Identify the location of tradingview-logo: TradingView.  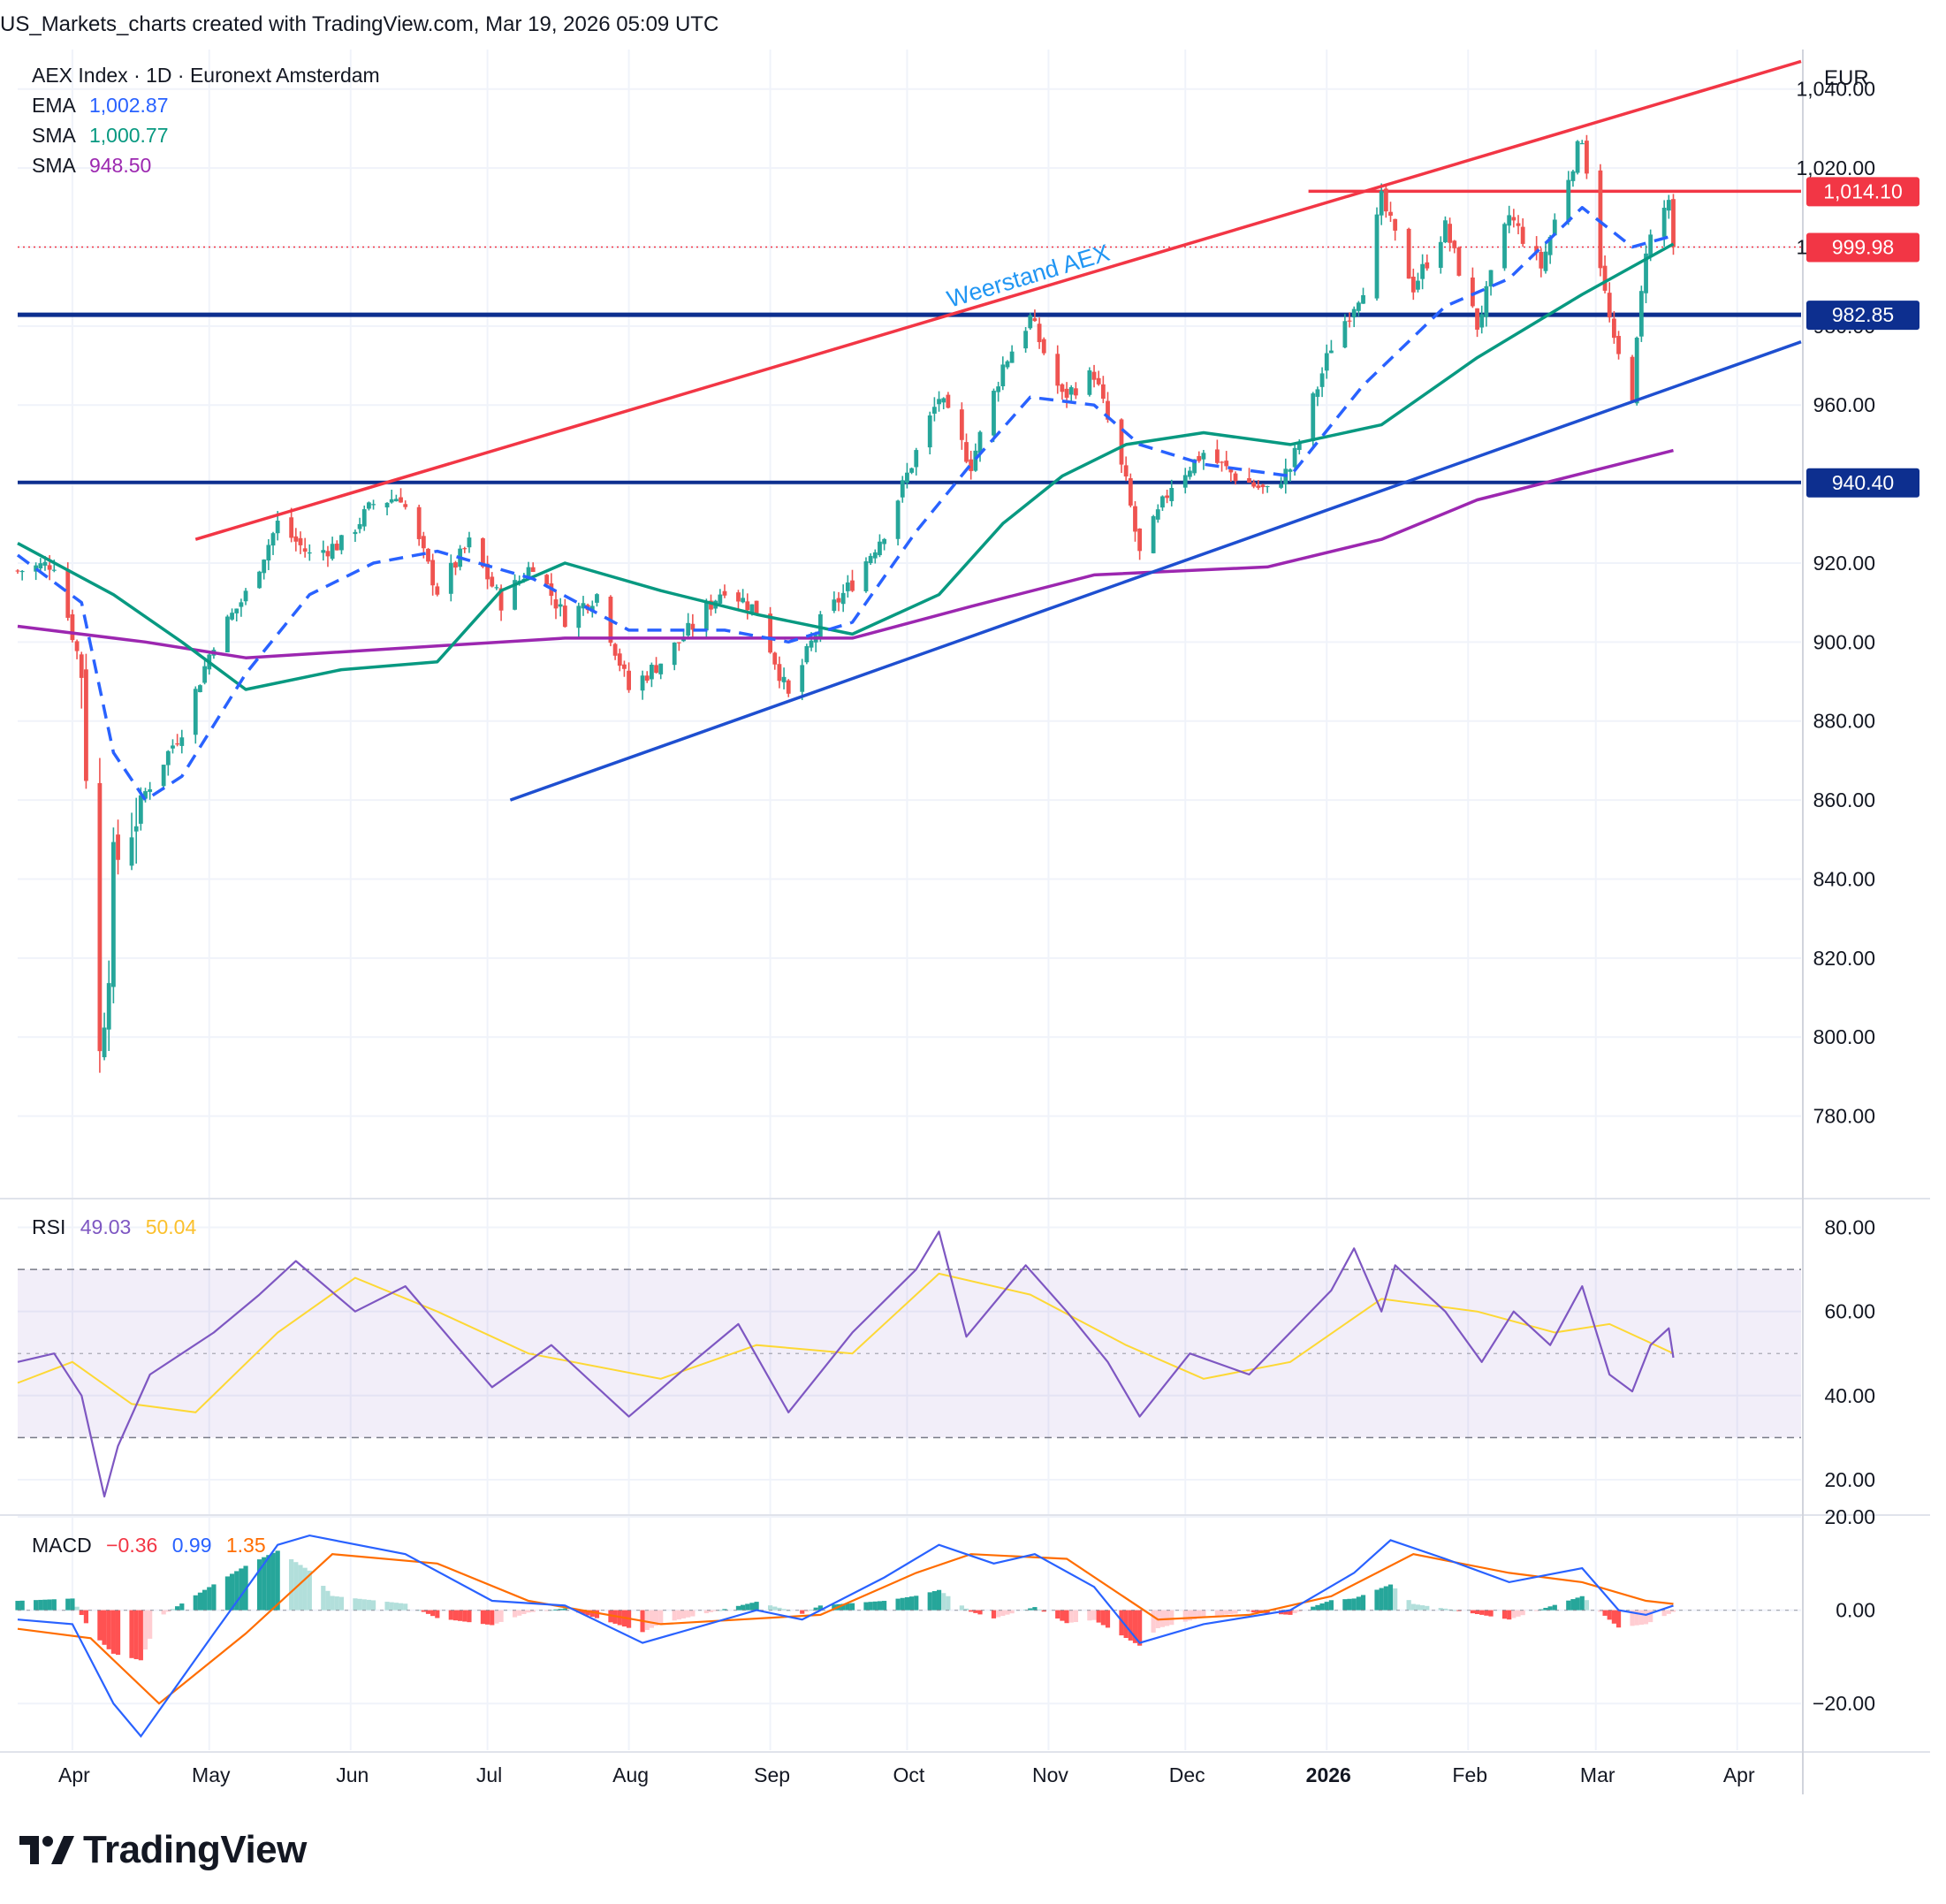
(163, 1850).